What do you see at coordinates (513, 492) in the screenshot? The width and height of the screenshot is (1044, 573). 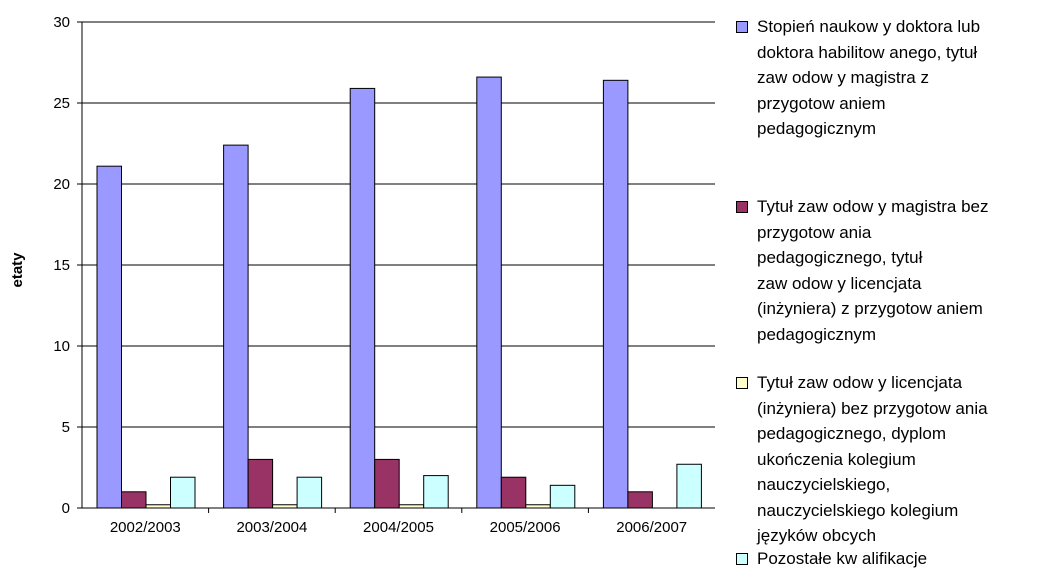 I see `bar-series-2-2005-2006` at bounding box center [513, 492].